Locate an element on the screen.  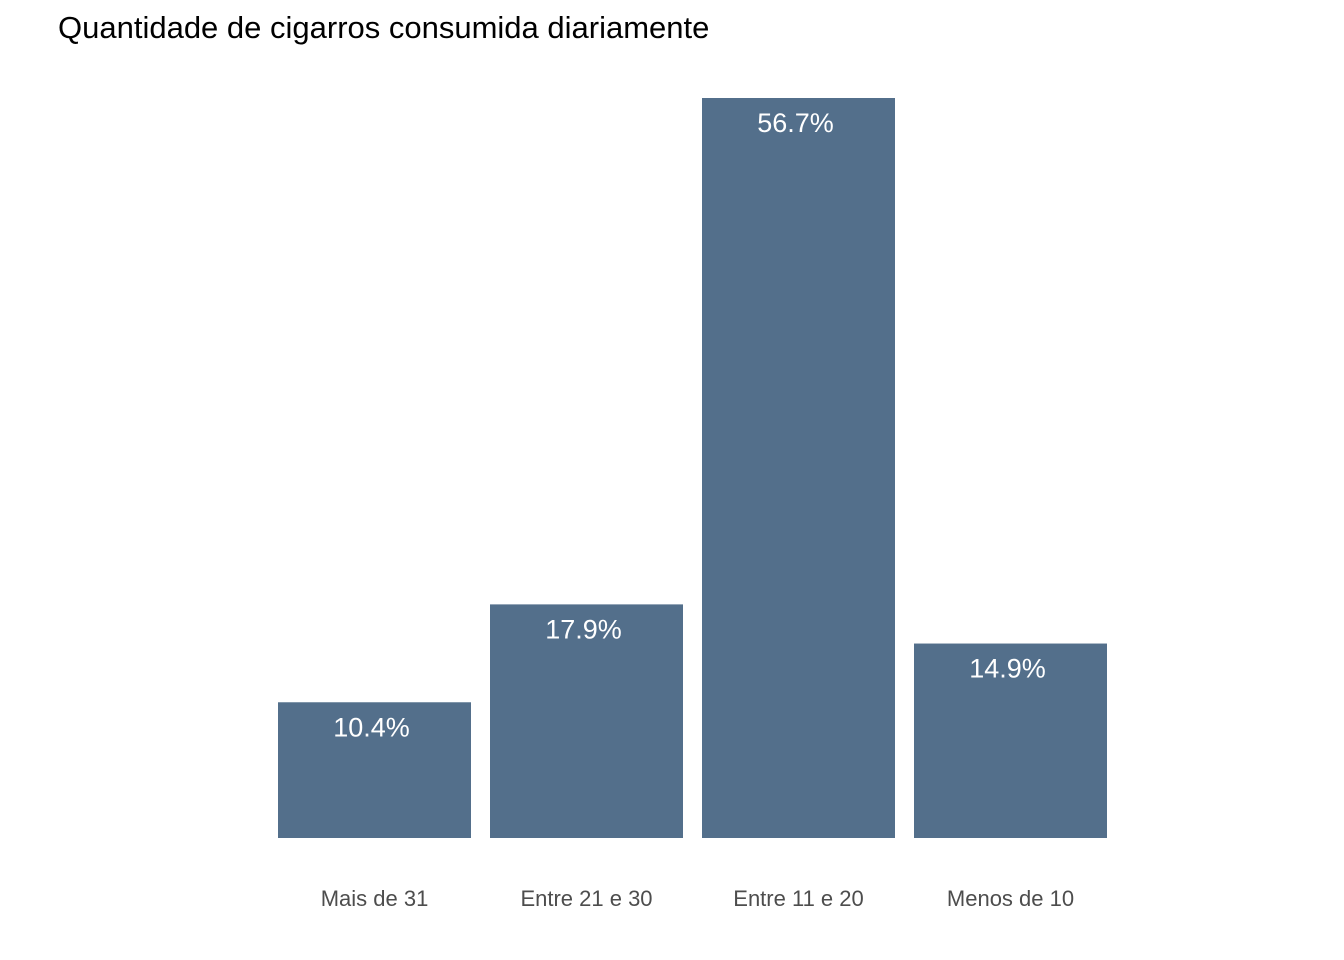
x-tick-label-0: Mais de 31 is located at coordinates (375, 898).